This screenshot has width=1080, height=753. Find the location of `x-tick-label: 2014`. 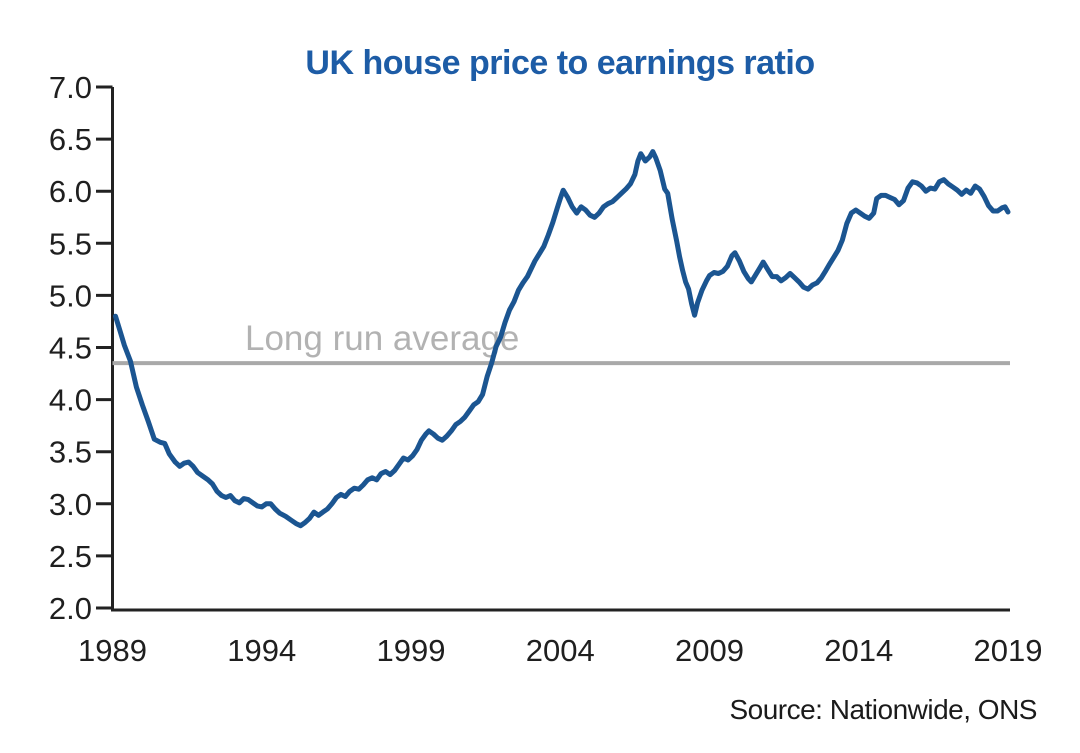

x-tick-label: 2014 is located at coordinates (858, 650).